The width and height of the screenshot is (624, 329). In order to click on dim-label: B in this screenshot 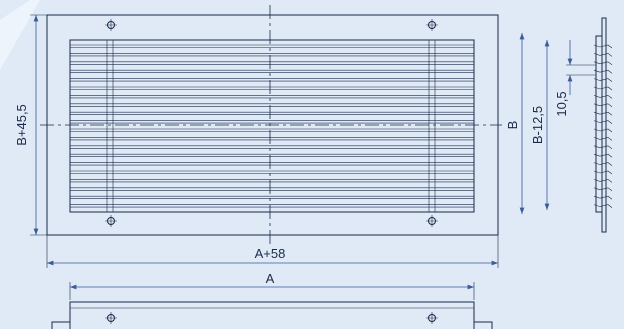, I will do `click(512, 125)`.